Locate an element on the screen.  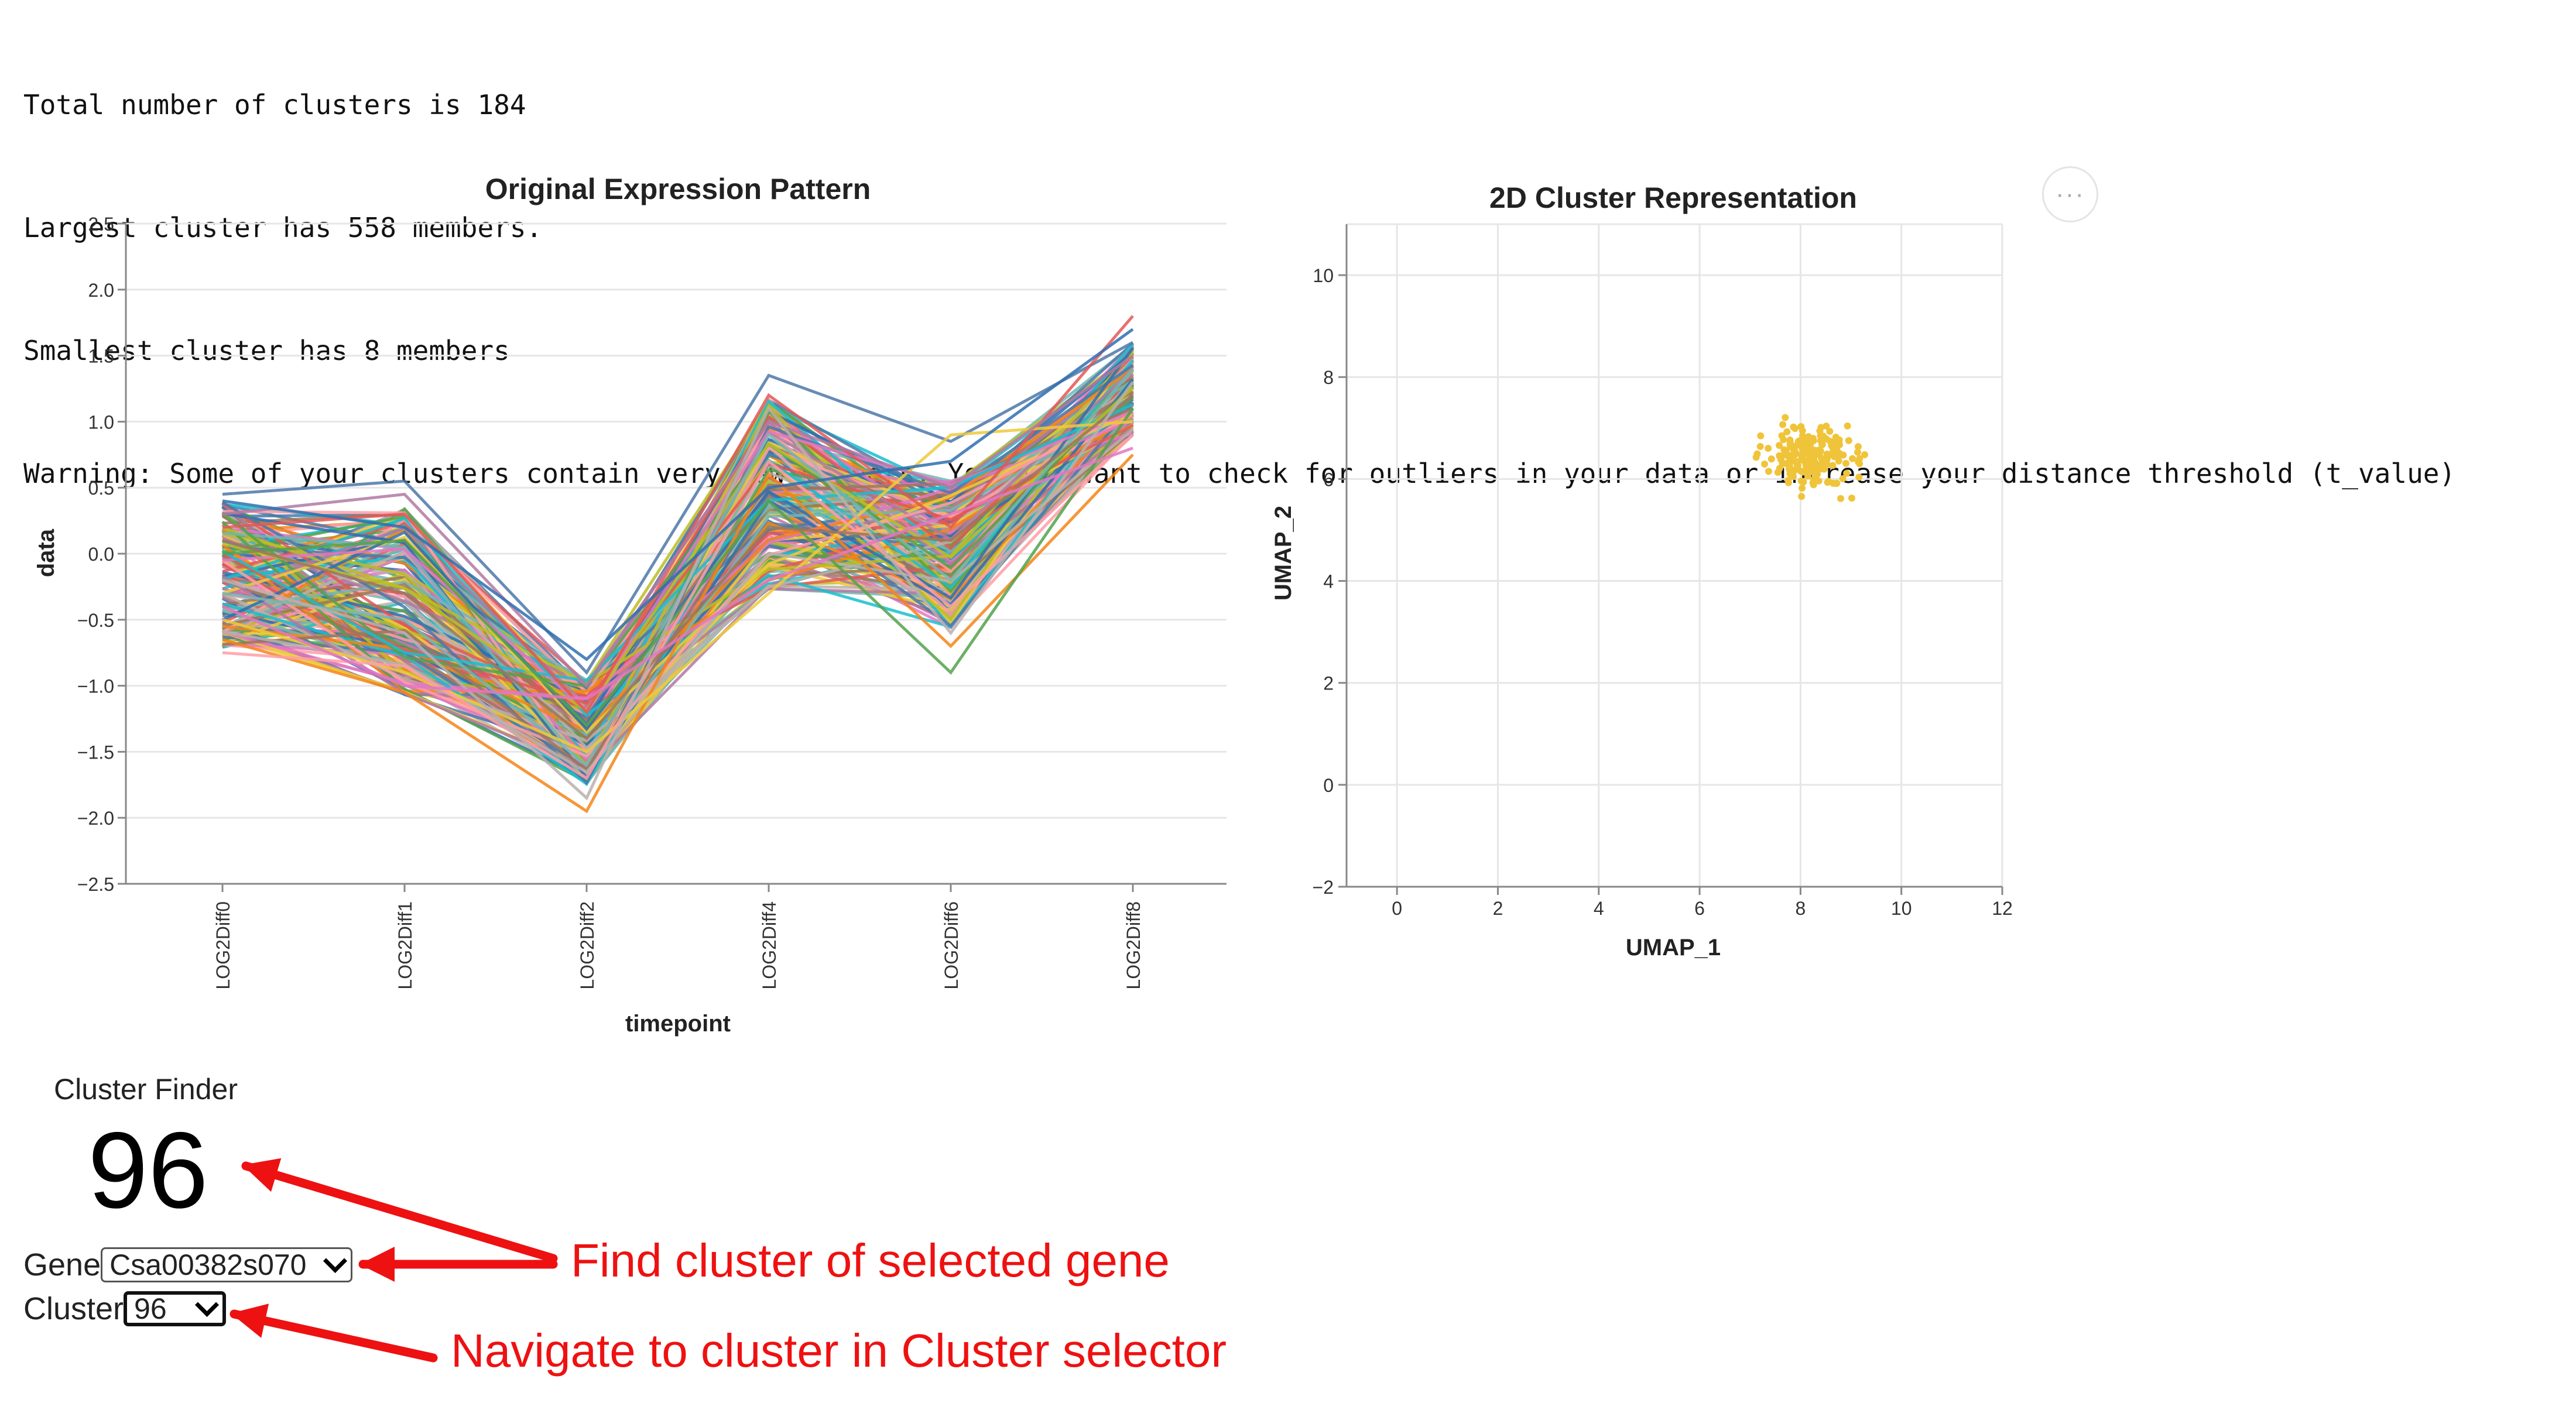
scatter-chart-y-label: UMAP_2 is located at coordinates (1283, 553).